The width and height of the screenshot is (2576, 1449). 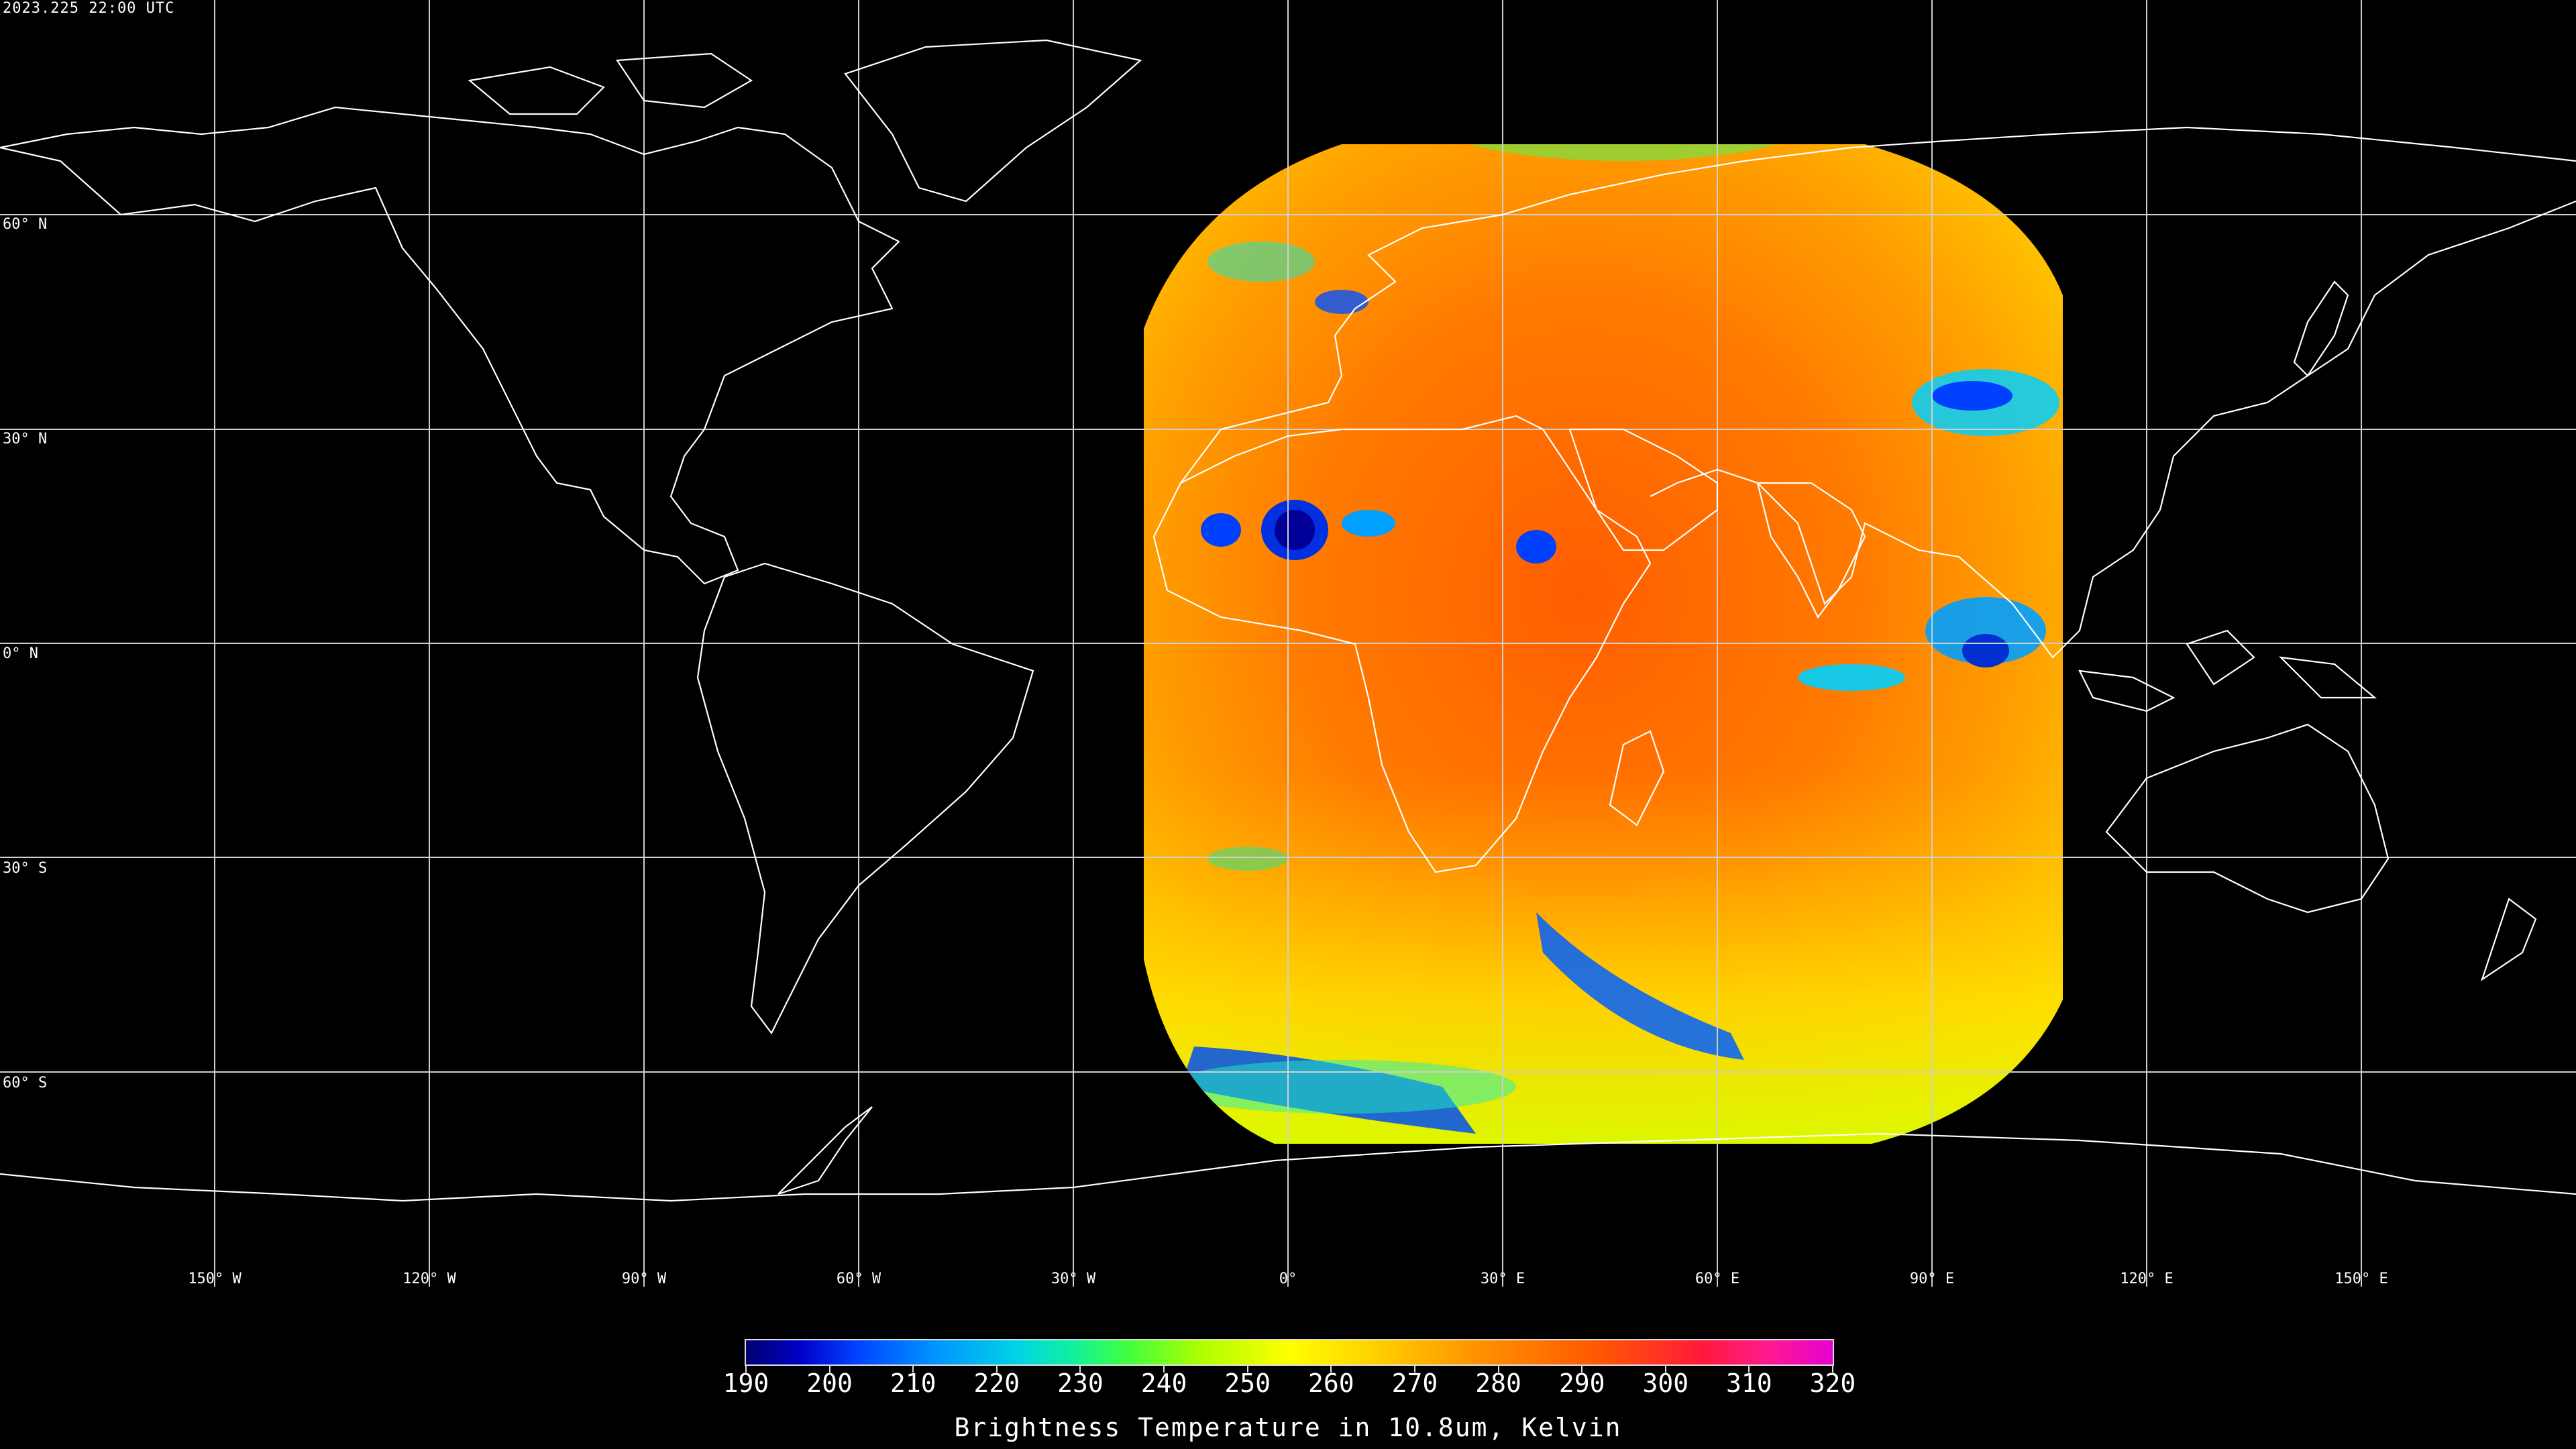 What do you see at coordinates (644, 1279) in the screenshot?
I see `lon-label-90w: 90° W` at bounding box center [644, 1279].